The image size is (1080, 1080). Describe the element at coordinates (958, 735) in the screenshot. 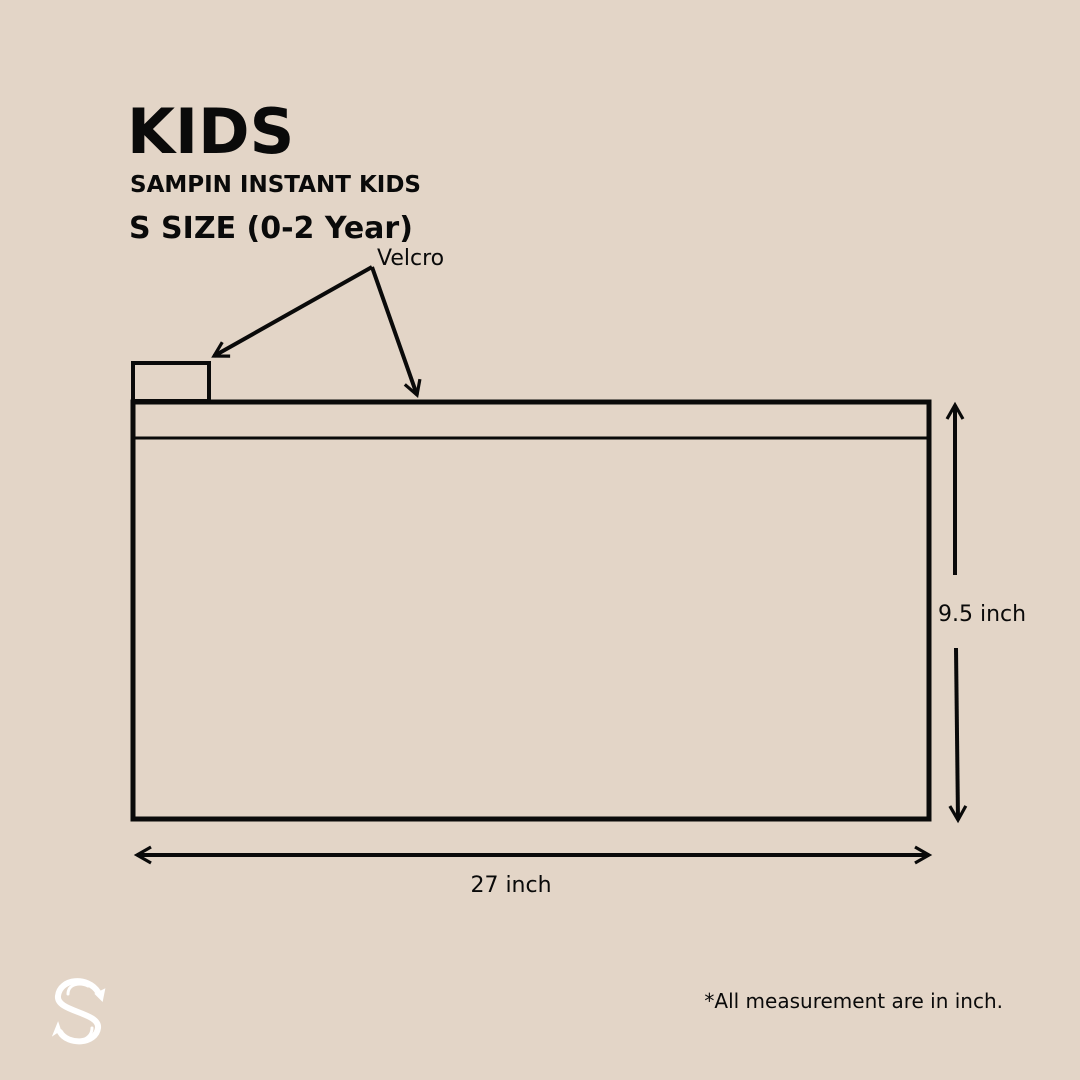

I see `height-arrow-bottom` at that location.